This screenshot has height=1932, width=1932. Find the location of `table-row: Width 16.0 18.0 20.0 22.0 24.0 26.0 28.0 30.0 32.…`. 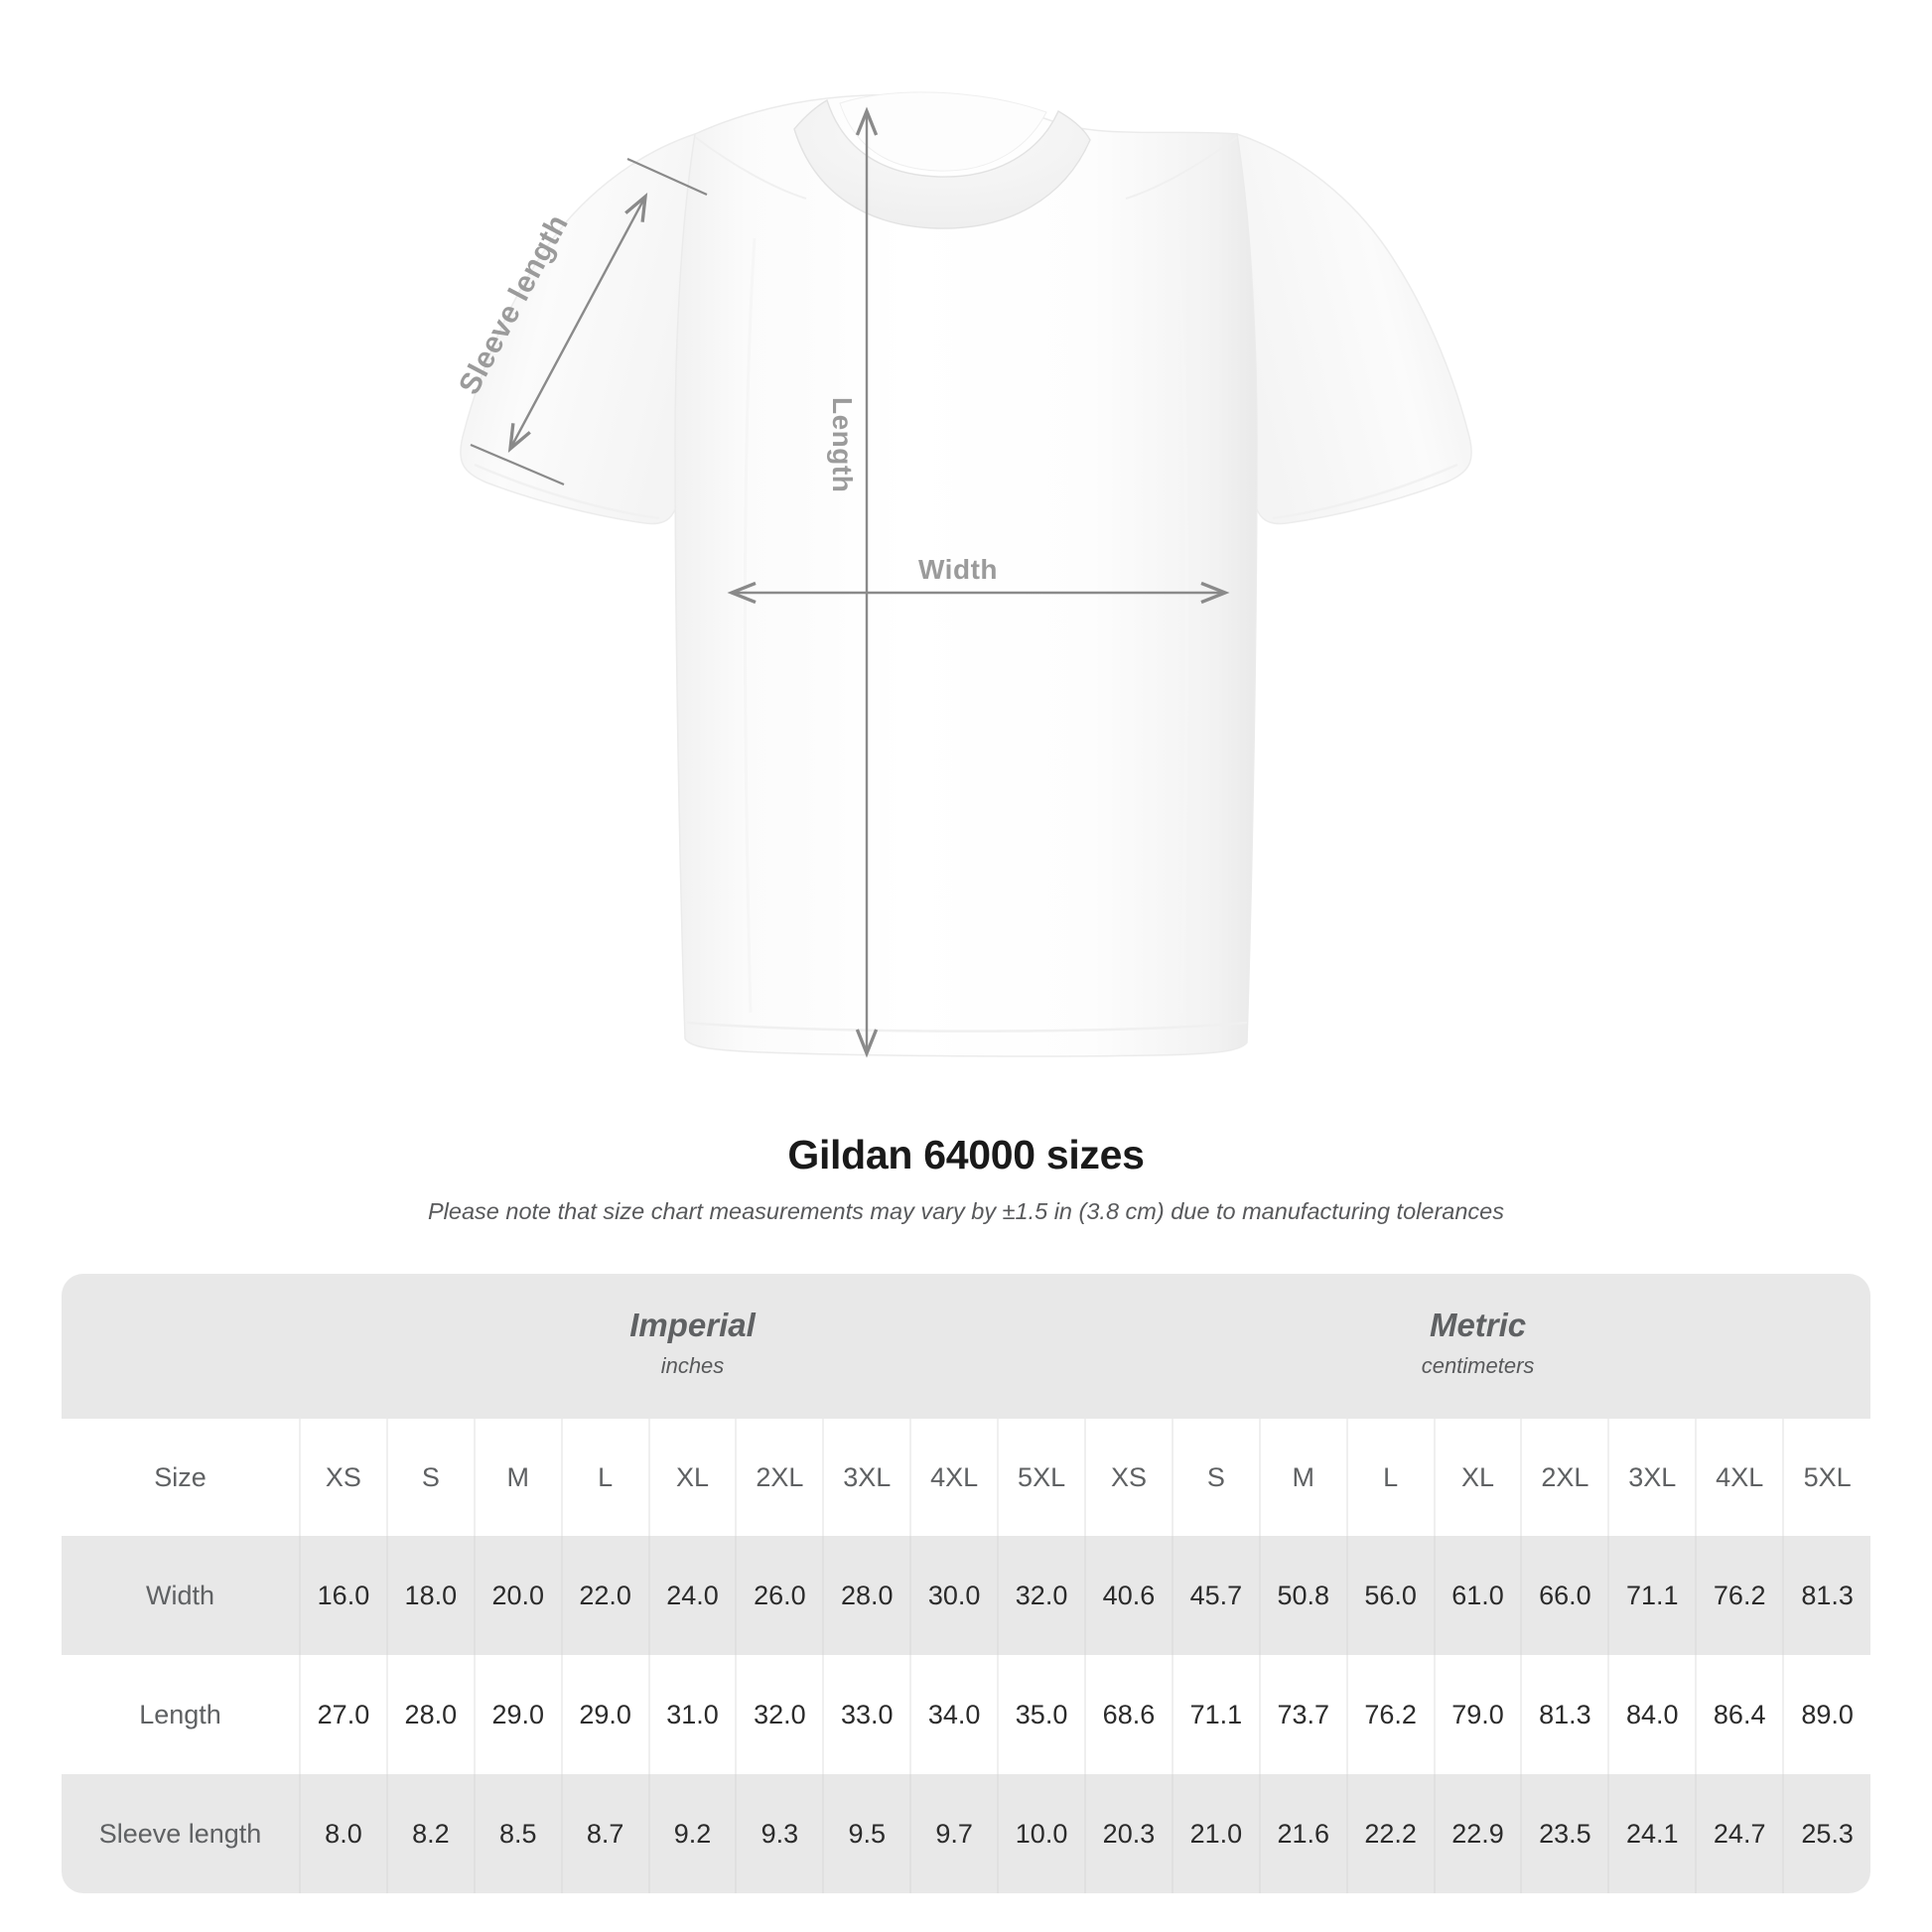

table-row: Width 16.0 18.0 20.0 22.0 24.0 26.0 28.0 30.0 32.… is located at coordinates (967, 1595).